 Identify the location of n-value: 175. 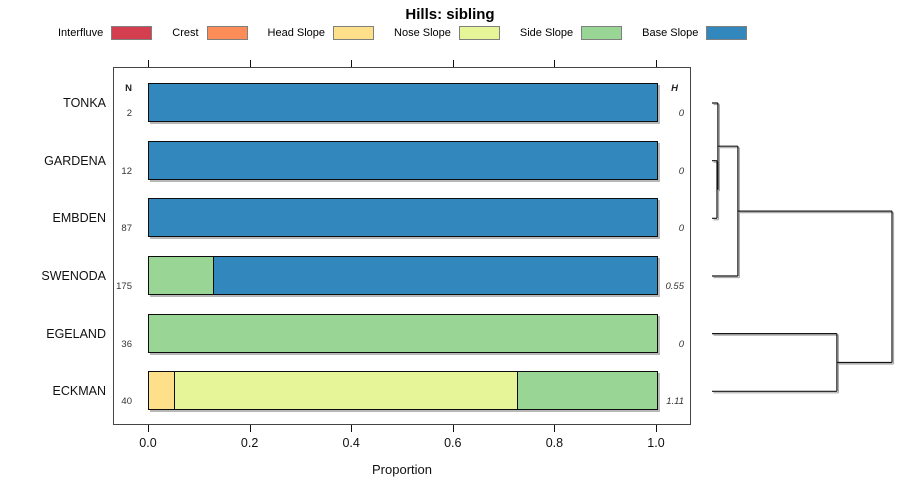
(124, 286).